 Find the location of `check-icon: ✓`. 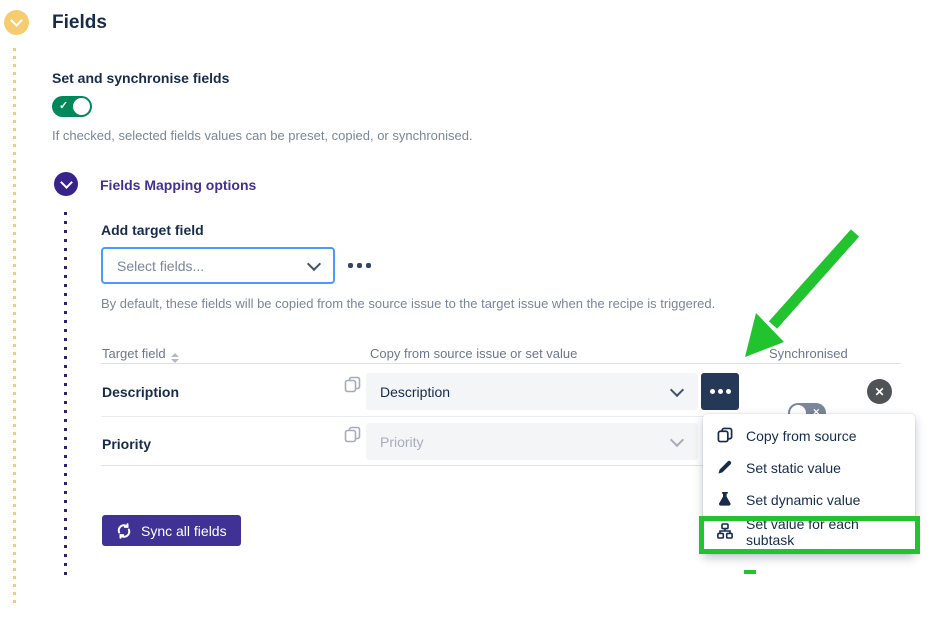

check-icon: ✓ is located at coordinates (64, 106).